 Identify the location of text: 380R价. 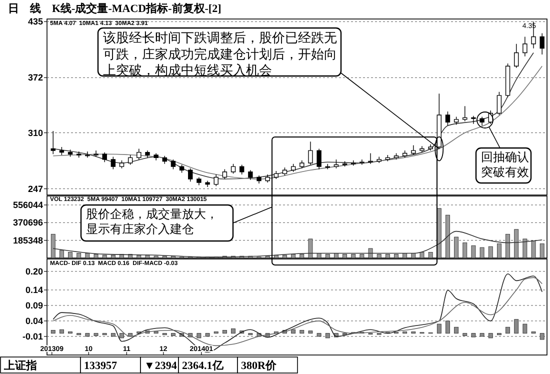
(259, 365).